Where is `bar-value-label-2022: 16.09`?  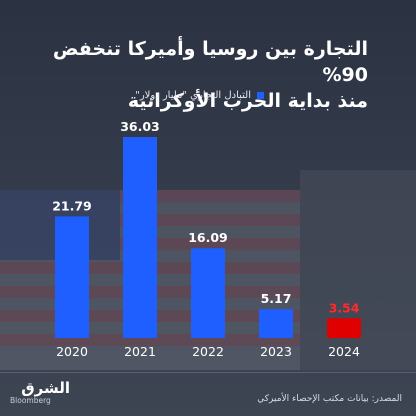
bar-value-label-2022: 16.09 is located at coordinates (208, 237).